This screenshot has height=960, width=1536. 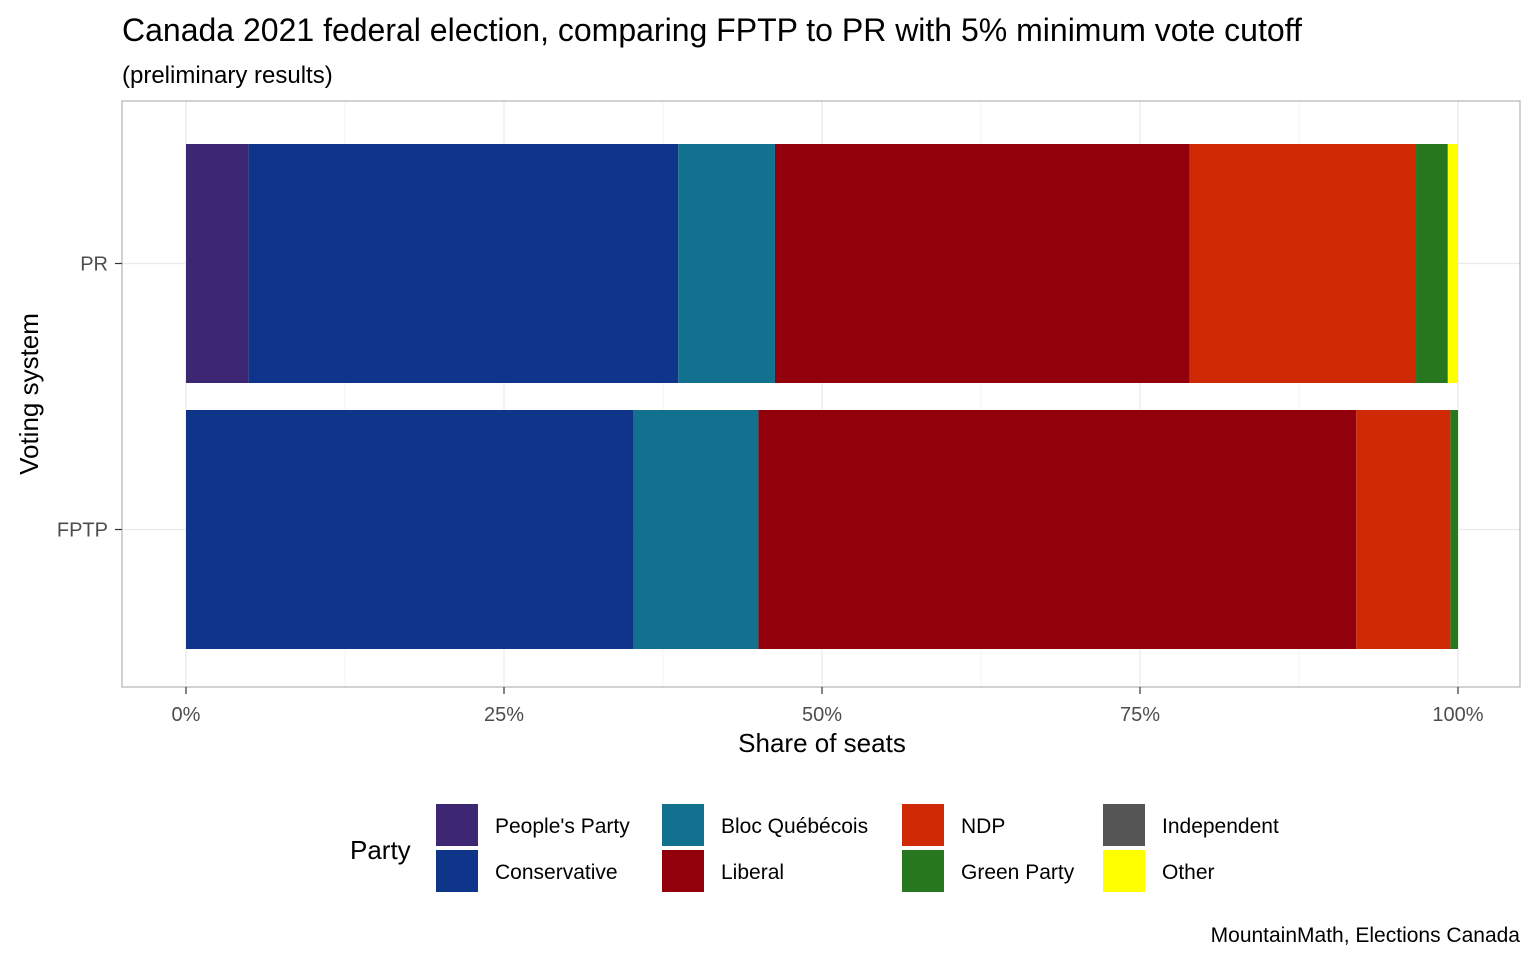 I want to click on x-axis: 0% 25% 50% 75% 100%, so click(x=828, y=706).